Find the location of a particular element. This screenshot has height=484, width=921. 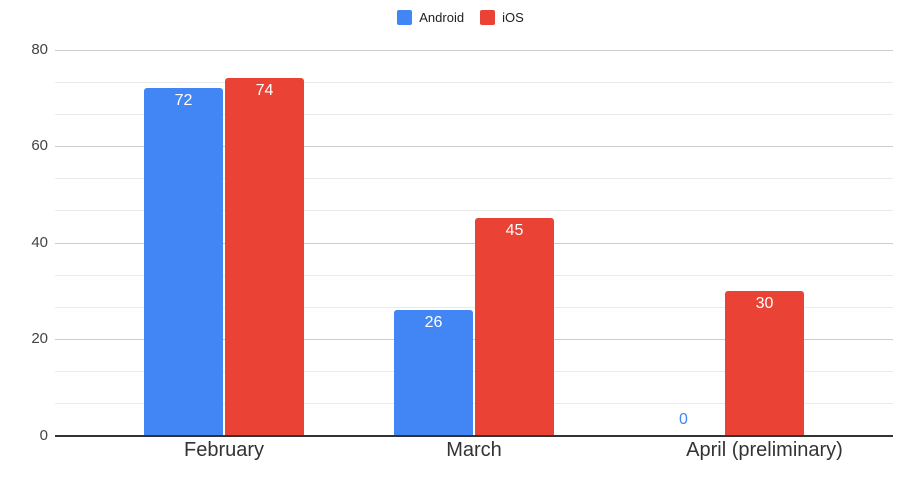

android-series-swatch is located at coordinates (405, 17).